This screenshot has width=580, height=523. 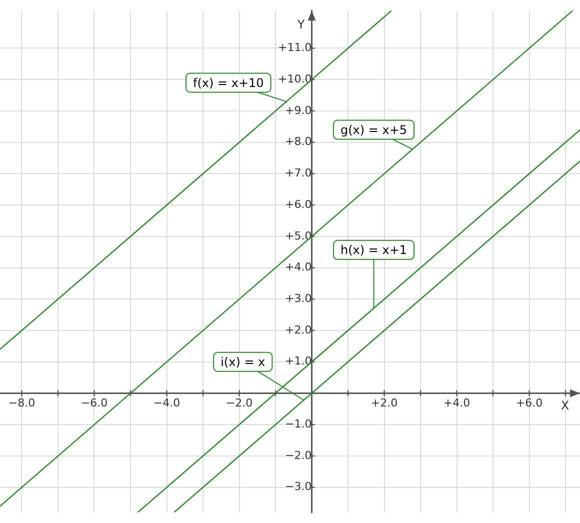 I want to click on x-tick-label: −4.0, so click(x=166, y=403).